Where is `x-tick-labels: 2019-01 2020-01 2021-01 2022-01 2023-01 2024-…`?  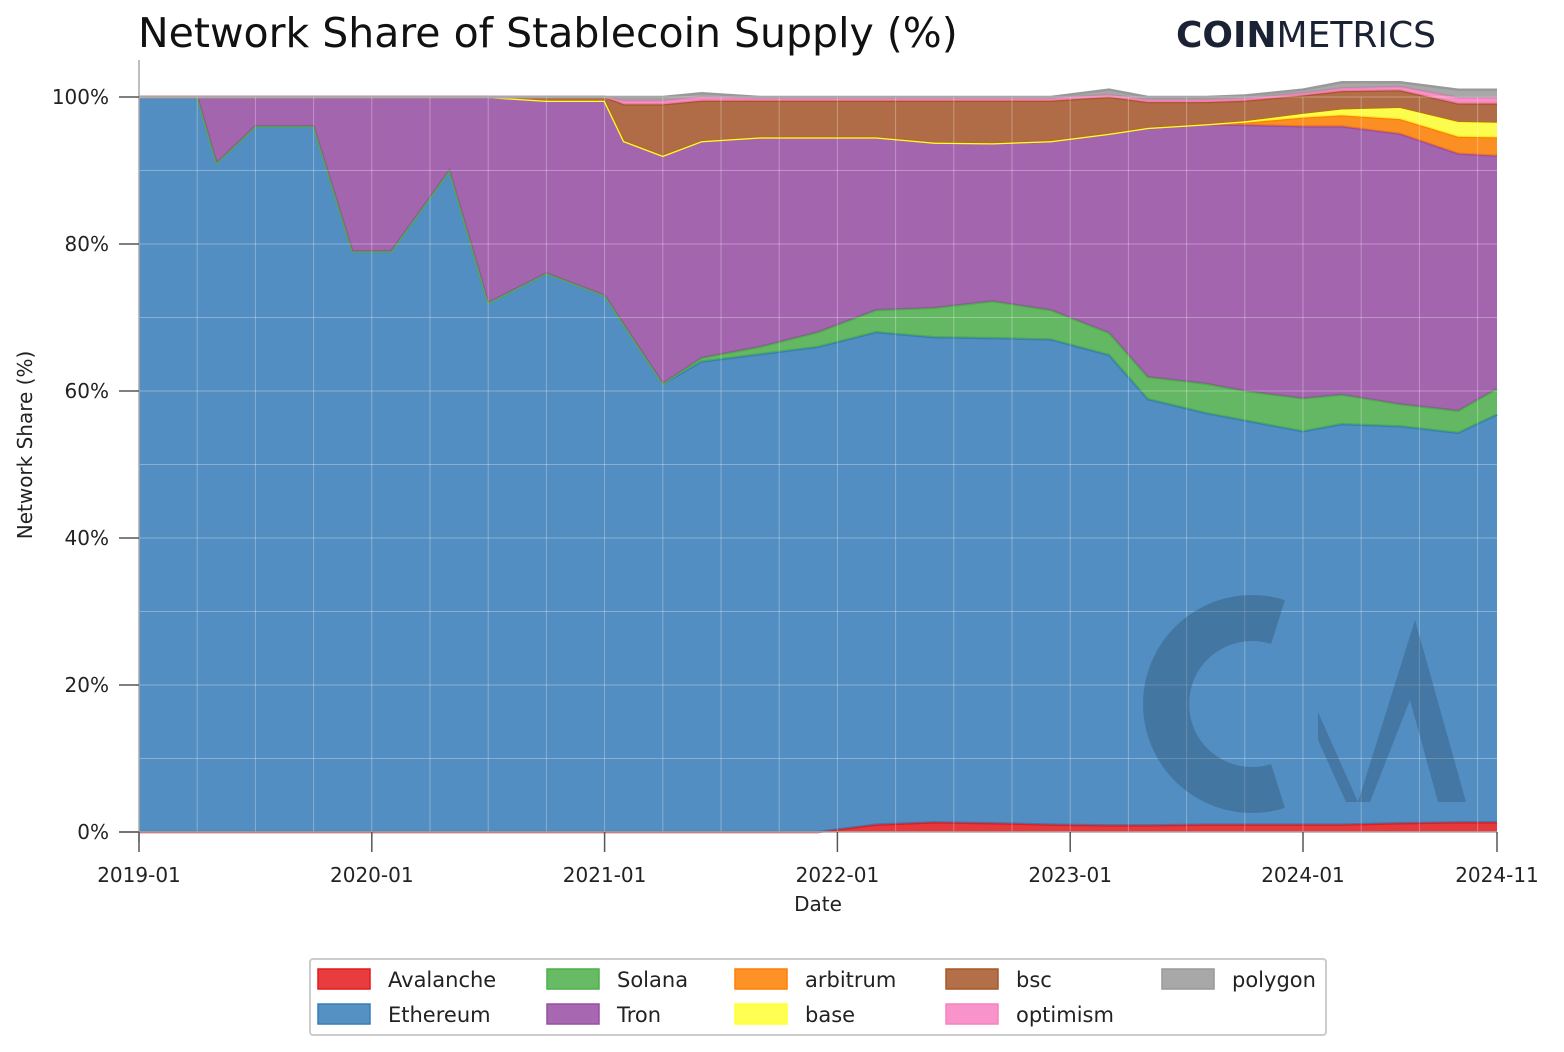 x-tick-labels: 2019-01 2020-01 2021-01 2022-01 2023-01 2024-… is located at coordinates (818, 859).